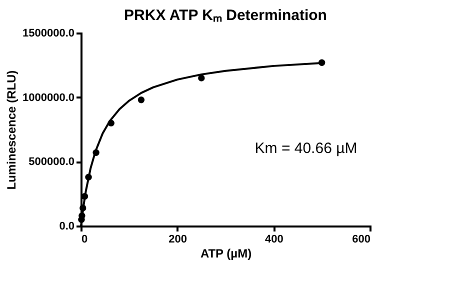 This screenshot has width=450, height=307. Describe the element at coordinates (48, 98) in the screenshot. I see `y-tick-label: 1000000.0` at that location.